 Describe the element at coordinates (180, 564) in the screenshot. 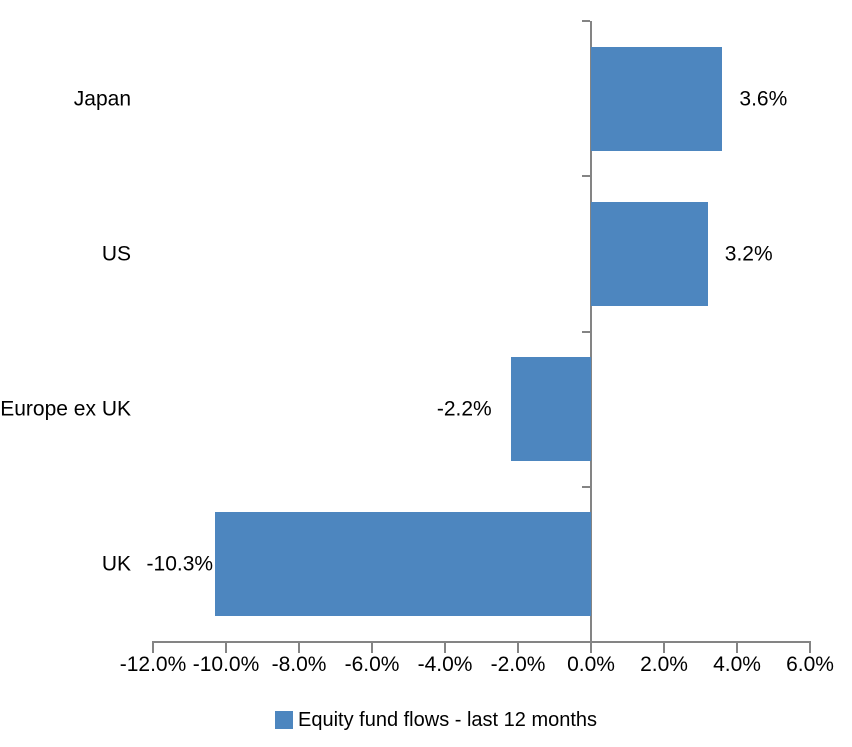

I see `data-label-uk: -10.3%` at that location.